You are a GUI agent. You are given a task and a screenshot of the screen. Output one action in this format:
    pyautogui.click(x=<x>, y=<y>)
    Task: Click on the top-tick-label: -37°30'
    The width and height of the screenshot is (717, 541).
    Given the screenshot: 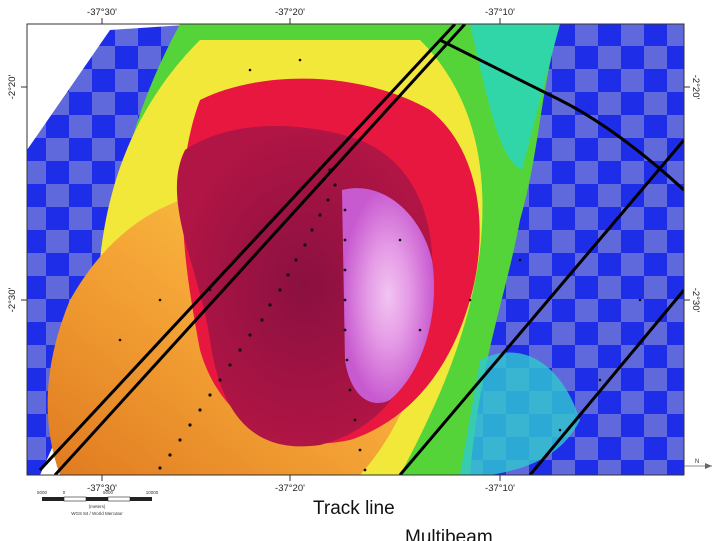 What is the action you would take?
    pyautogui.click(x=102, y=12)
    